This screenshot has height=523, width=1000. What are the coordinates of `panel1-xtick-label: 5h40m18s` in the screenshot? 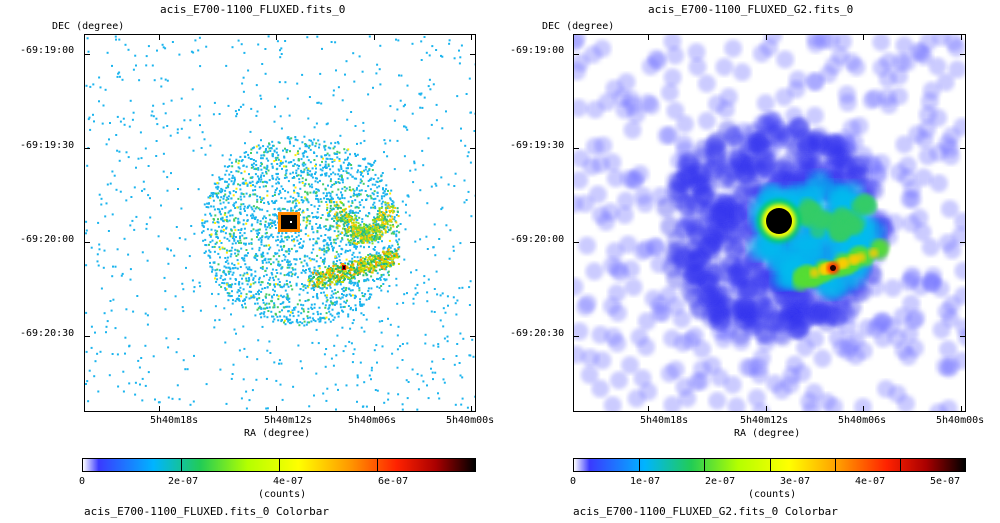 It's located at (174, 420).